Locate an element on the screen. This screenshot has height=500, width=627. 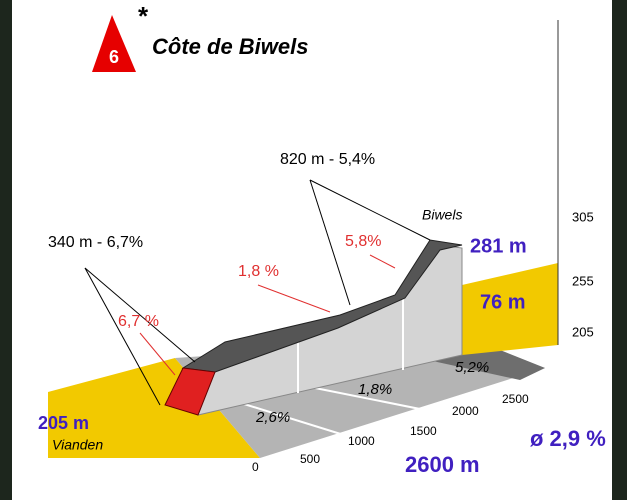
start-label: Vianden is located at coordinates (77, 445).